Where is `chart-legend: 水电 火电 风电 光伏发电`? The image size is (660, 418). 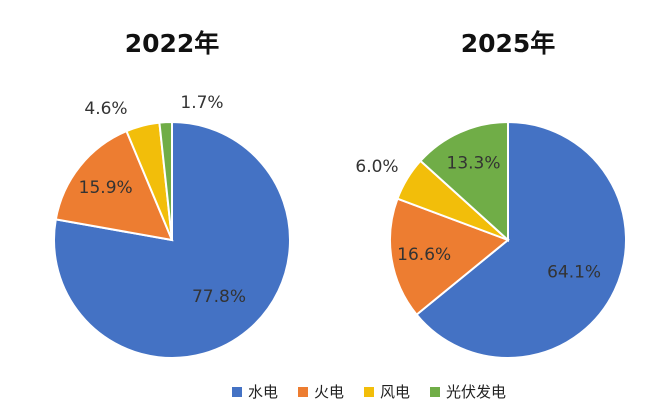
chart-legend: 水电 火电 风电 光伏发电 is located at coordinates (369, 392).